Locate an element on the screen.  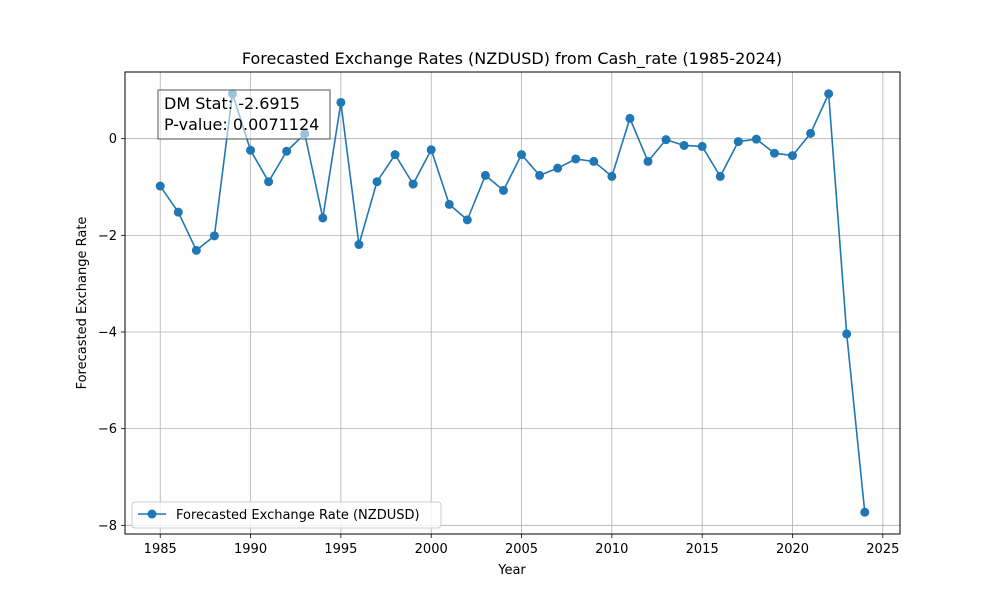
x-tick-label: 2010 is located at coordinates (611, 549).